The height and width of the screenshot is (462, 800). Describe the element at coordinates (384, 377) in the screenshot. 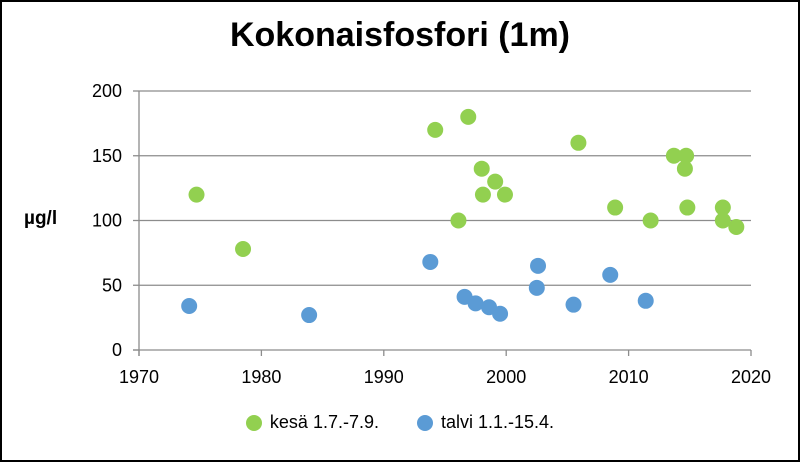

I see `x-tick-label: 1990` at that location.